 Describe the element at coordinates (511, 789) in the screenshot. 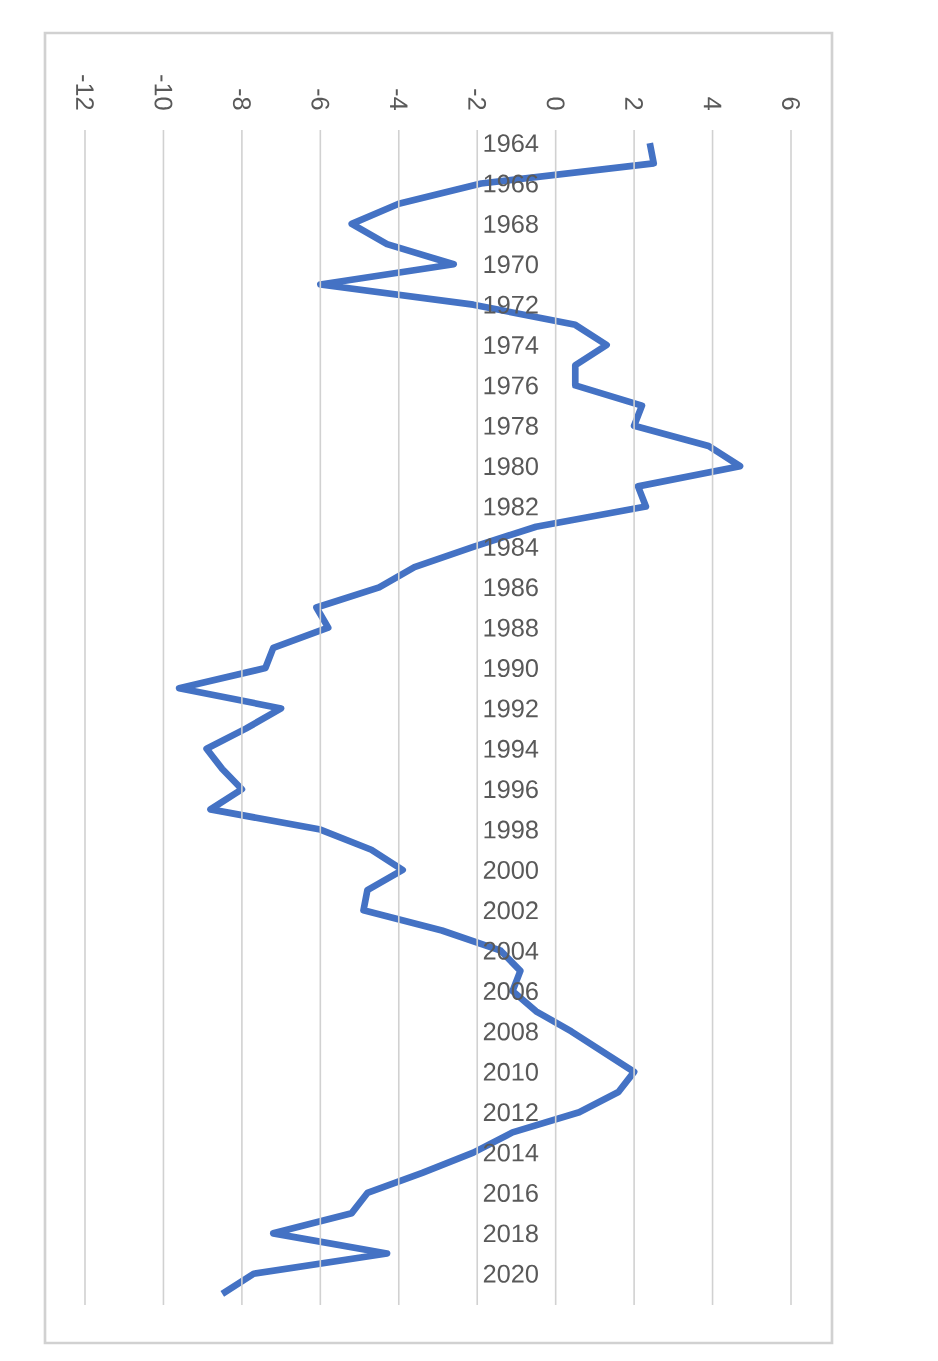

I see `y-tick-label: 1996` at that location.